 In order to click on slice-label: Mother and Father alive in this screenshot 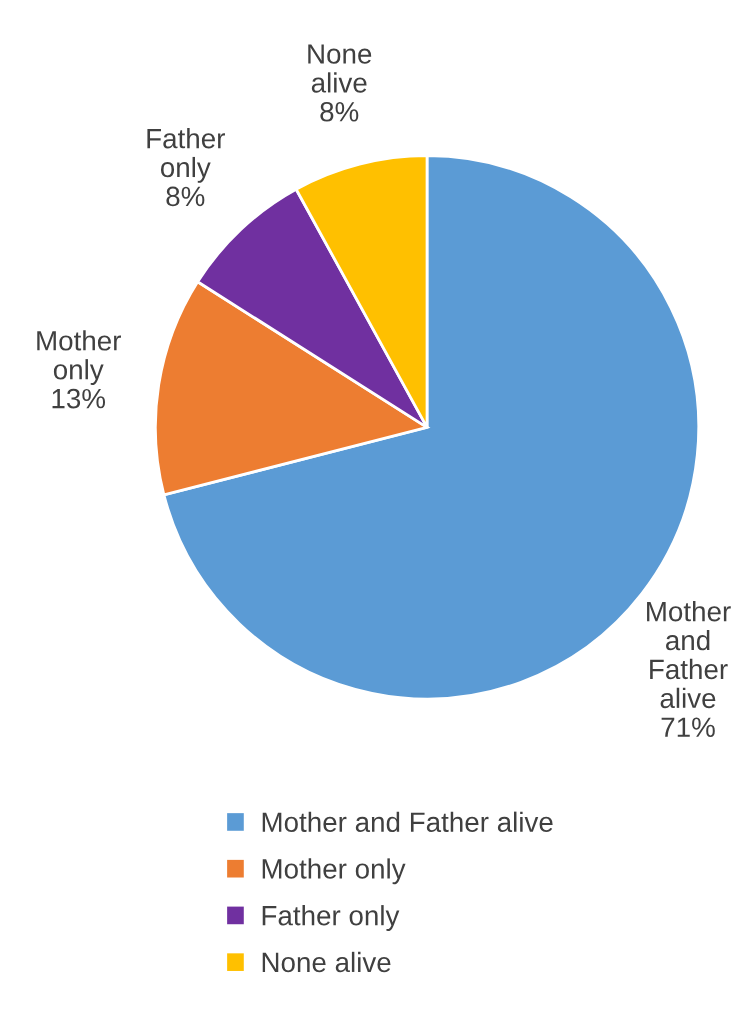, I will do `click(689, 655)`.